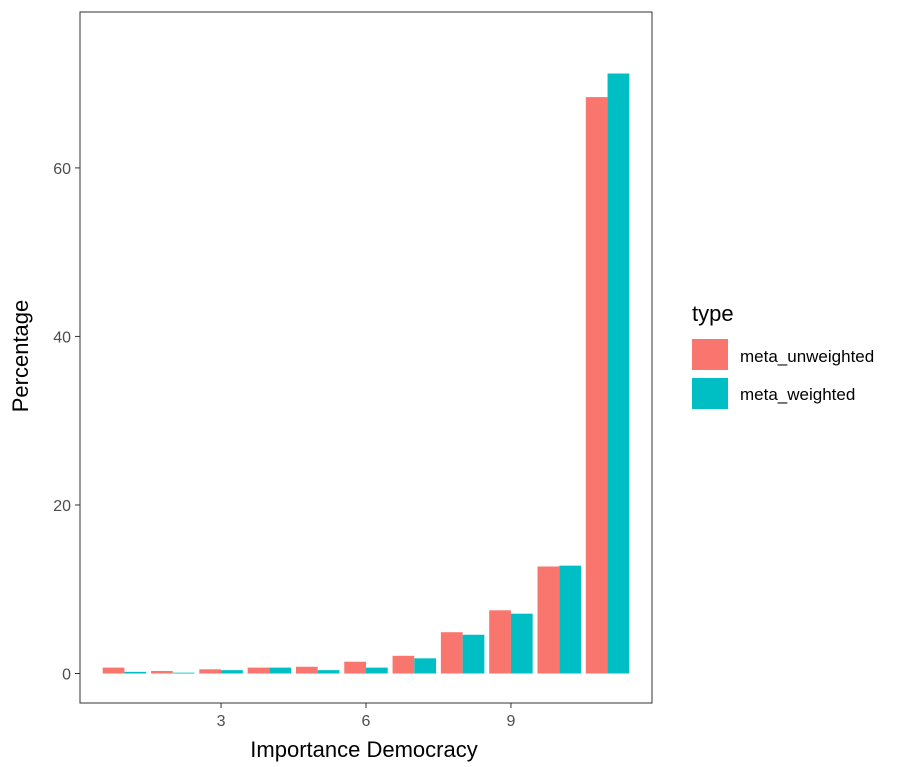 This screenshot has height=767, width=912. What do you see at coordinates (62, 337) in the screenshot?
I see `y-tick-label-40: 40` at bounding box center [62, 337].